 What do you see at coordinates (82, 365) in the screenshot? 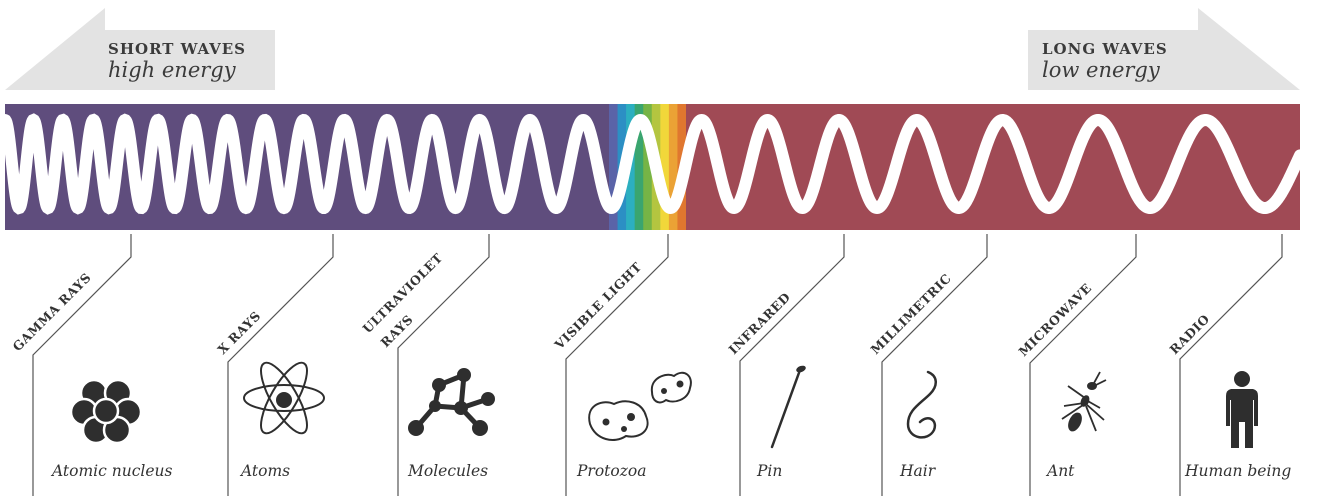
I see `connector-gamma` at bounding box center [82, 365].